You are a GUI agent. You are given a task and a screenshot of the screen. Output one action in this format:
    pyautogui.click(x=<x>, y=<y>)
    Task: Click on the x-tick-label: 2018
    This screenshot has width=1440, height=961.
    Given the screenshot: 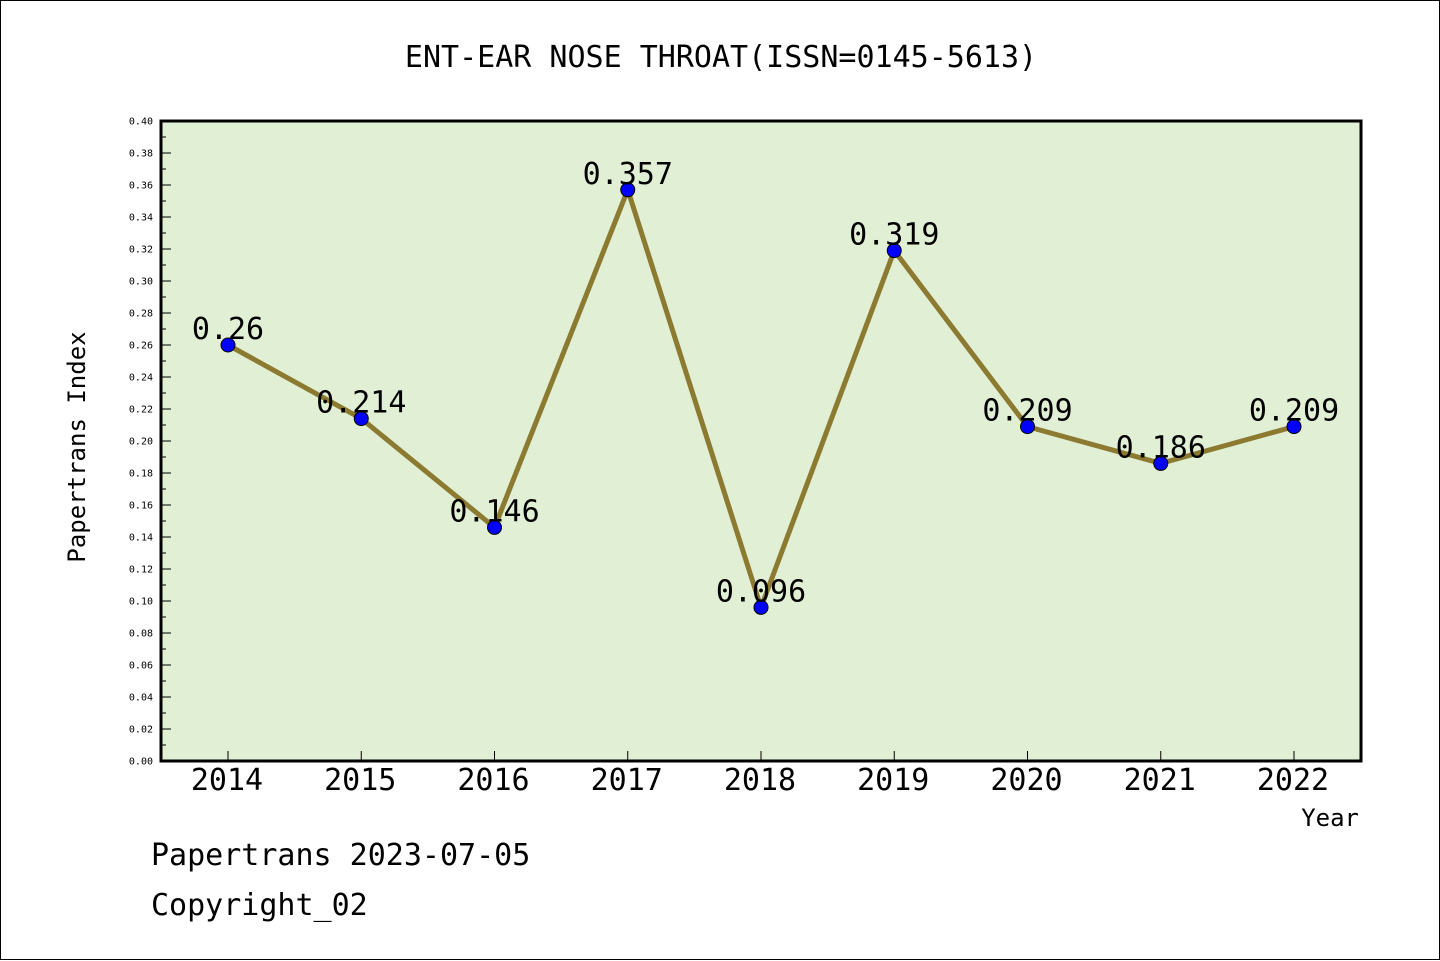 What is the action you would take?
    pyautogui.click(x=760, y=780)
    